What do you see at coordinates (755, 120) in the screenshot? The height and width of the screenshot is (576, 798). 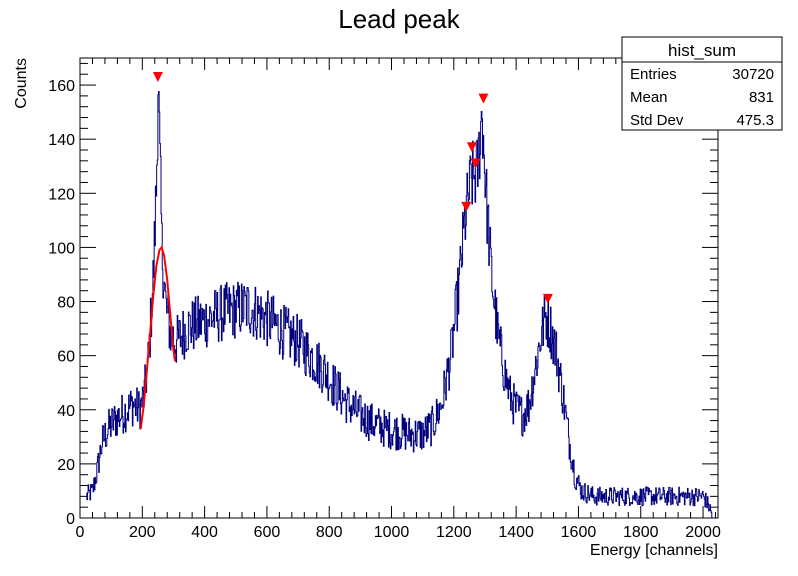 I see `stats-stddev-value: 475.3` at bounding box center [755, 120].